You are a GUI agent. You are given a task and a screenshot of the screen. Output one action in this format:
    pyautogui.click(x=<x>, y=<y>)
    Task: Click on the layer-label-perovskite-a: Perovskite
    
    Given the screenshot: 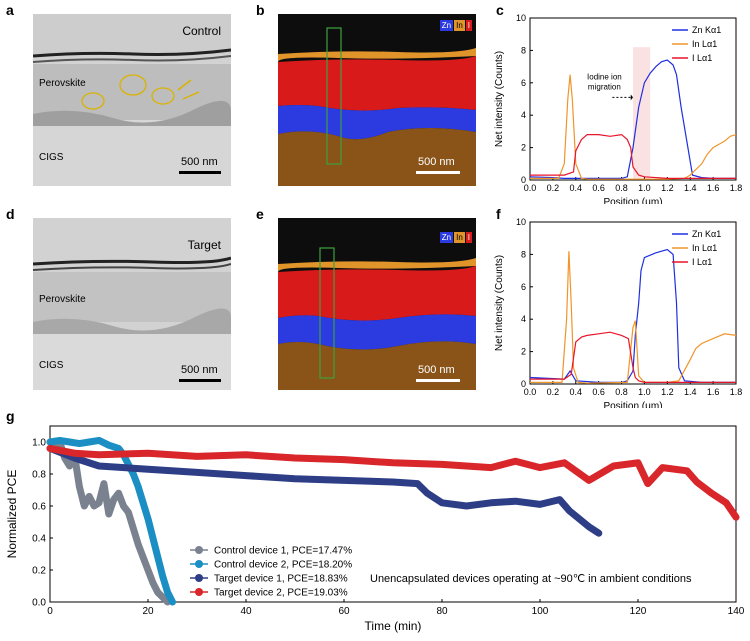 What is the action you would take?
    pyautogui.click(x=62, y=83)
    